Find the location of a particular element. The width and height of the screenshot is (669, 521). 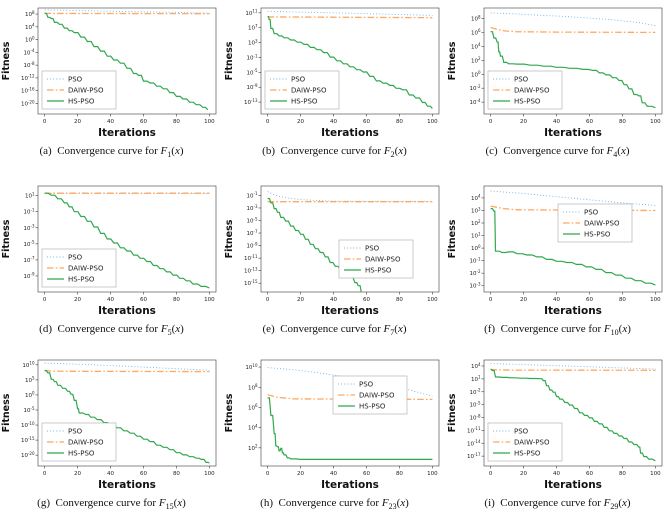

y-tick-label: 10⁻⁴ is located at coordinates (475, 102).